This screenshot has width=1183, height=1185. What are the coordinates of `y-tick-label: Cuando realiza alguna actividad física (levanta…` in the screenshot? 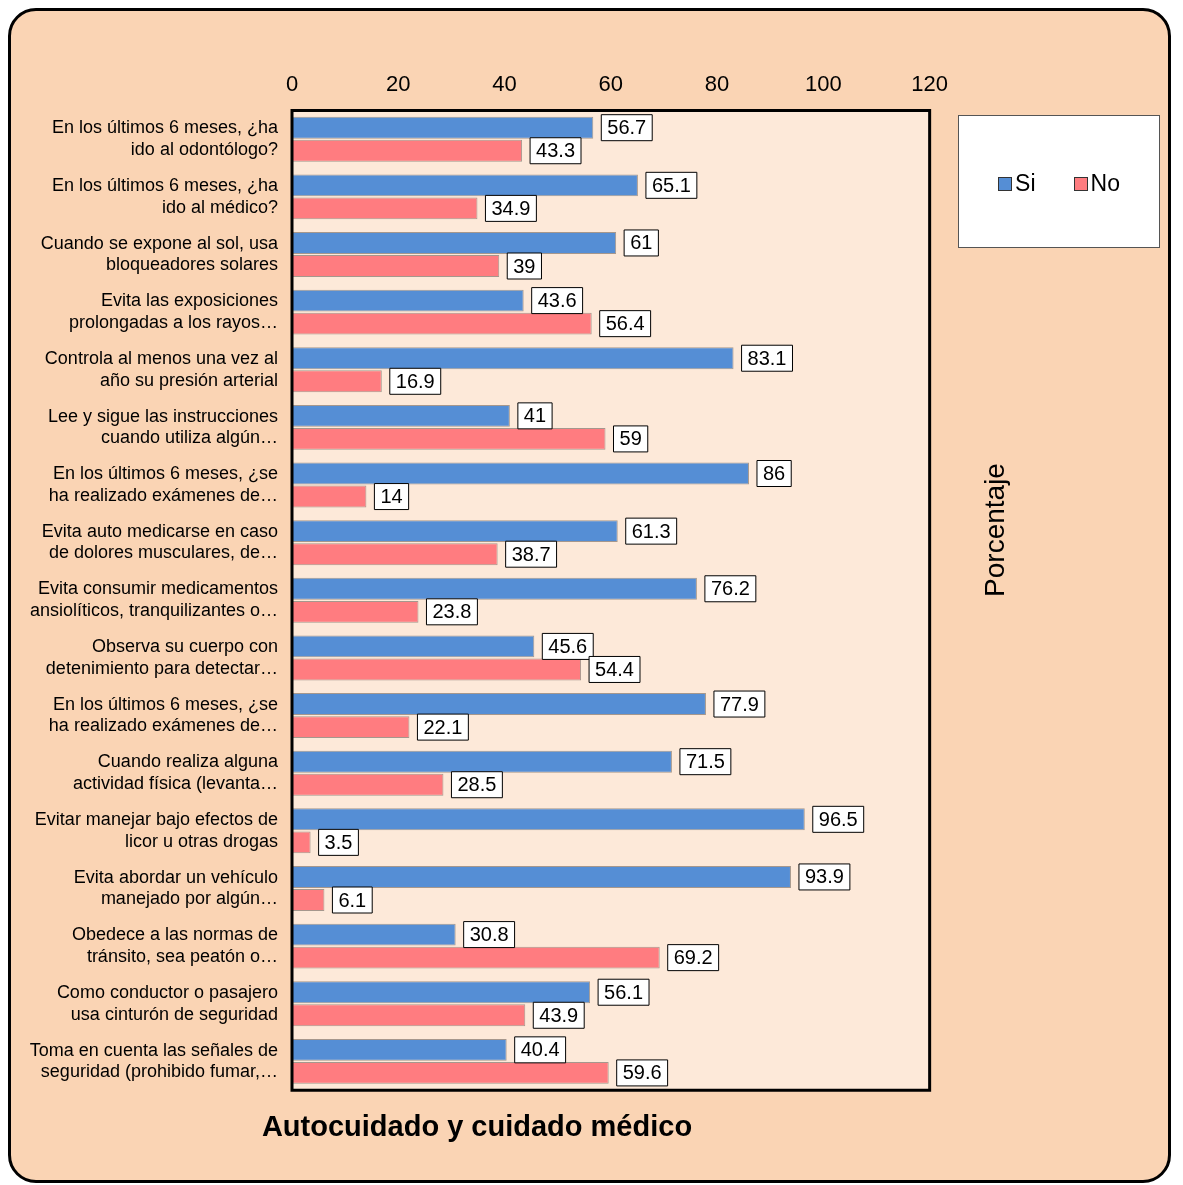 It's located at (175, 772).